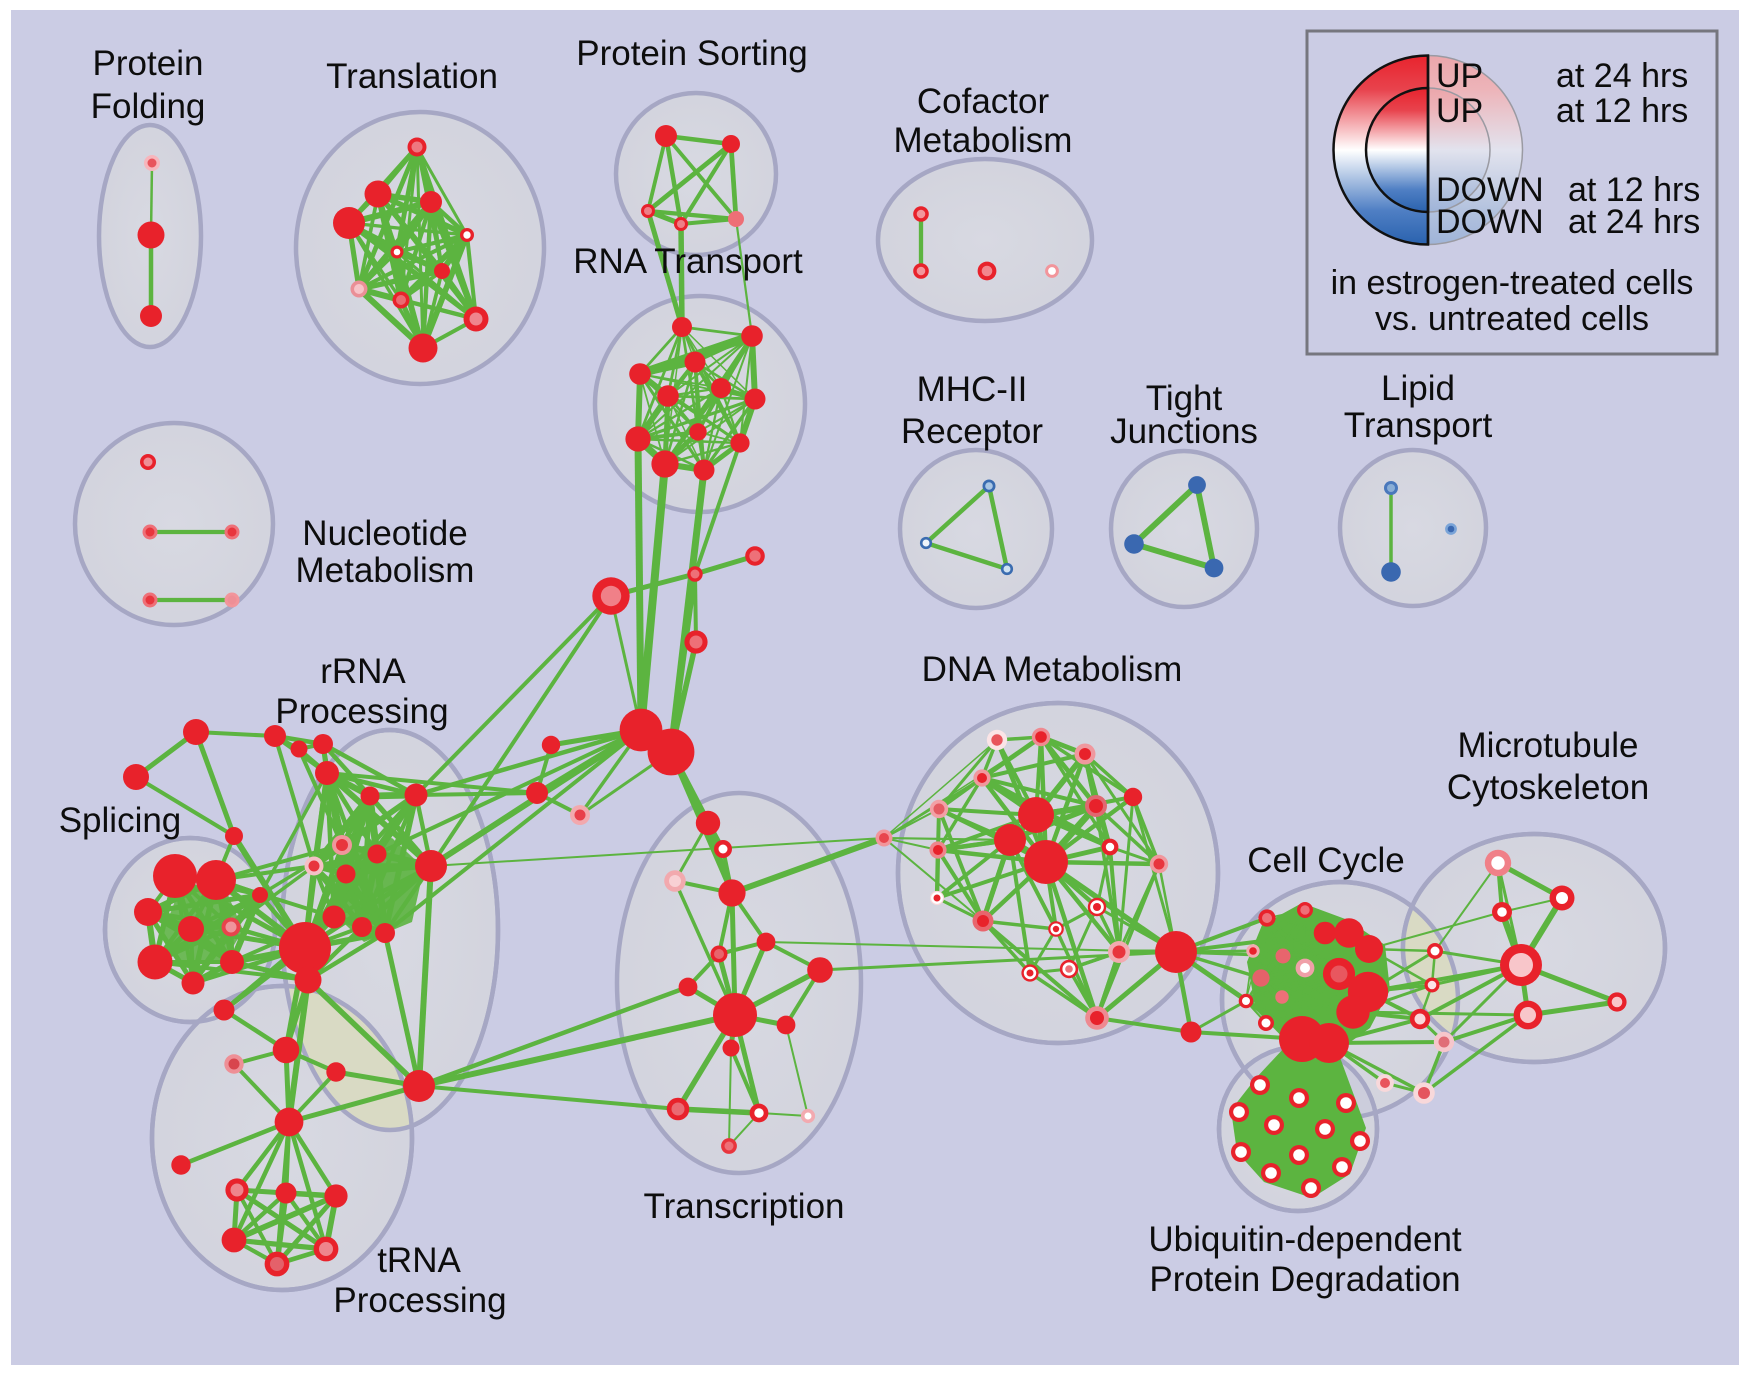  What do you see at coordinates (972, 431) in the screenshot?
I see `svg-text: Receptor` at bounding box center [972, 431].